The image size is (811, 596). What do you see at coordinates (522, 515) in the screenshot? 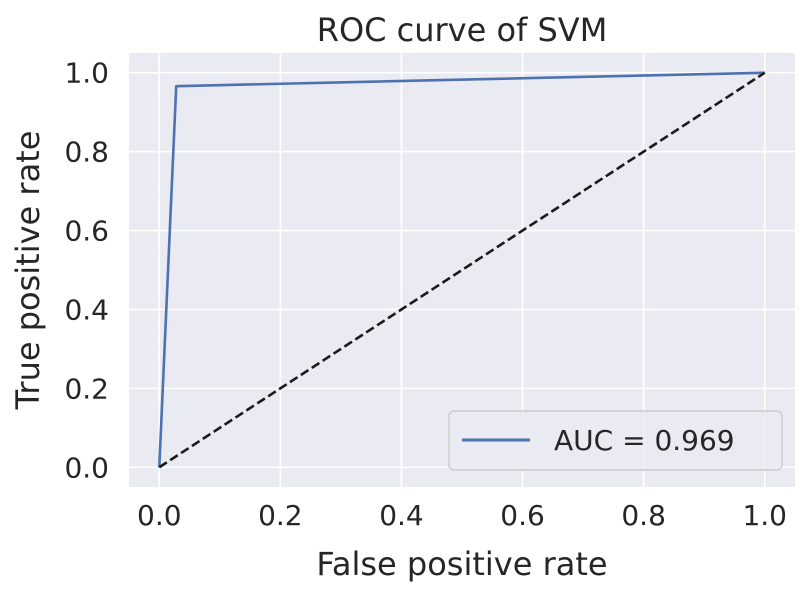
I see `x-tick-label: 0.6` at bounding box center [522, 515].